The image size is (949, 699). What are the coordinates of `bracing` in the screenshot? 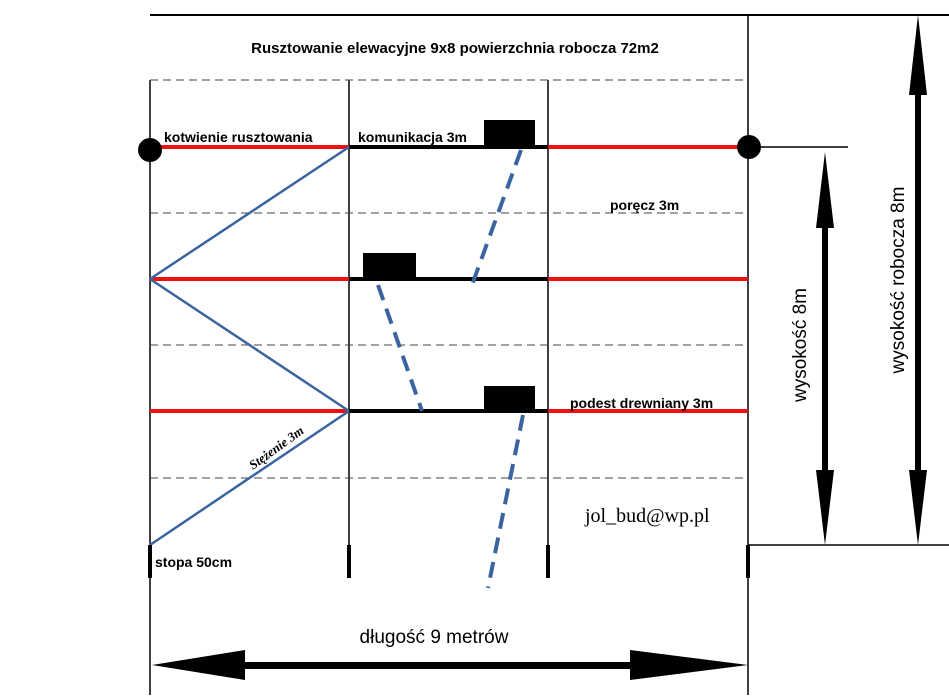 It's located at (249, 346).